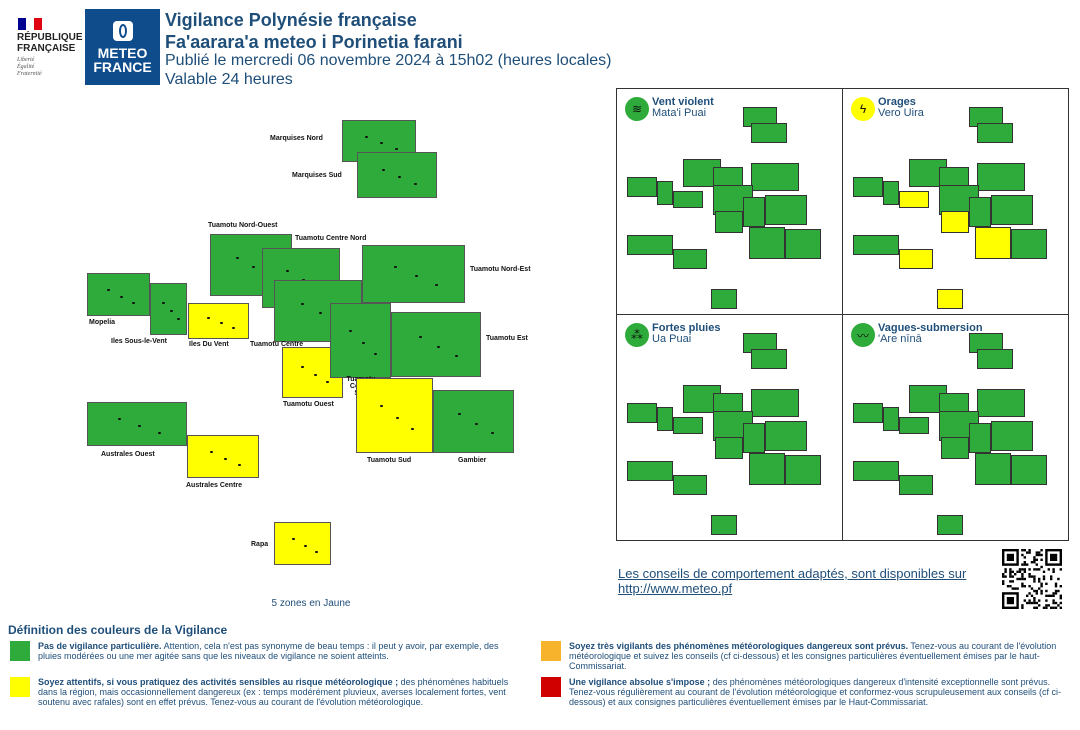 The height and width of the screenshot is (730, 1080). I want to click on zone-label-tuamotu-centre-nord: Tuamotu Centre Nord, so click(331, 238).